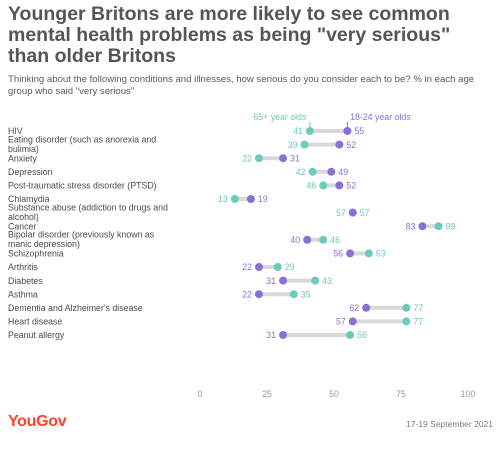  Describe the element at coordinates (22, 158) in the screenshot. I see `category-label: Anxiety` at that location.